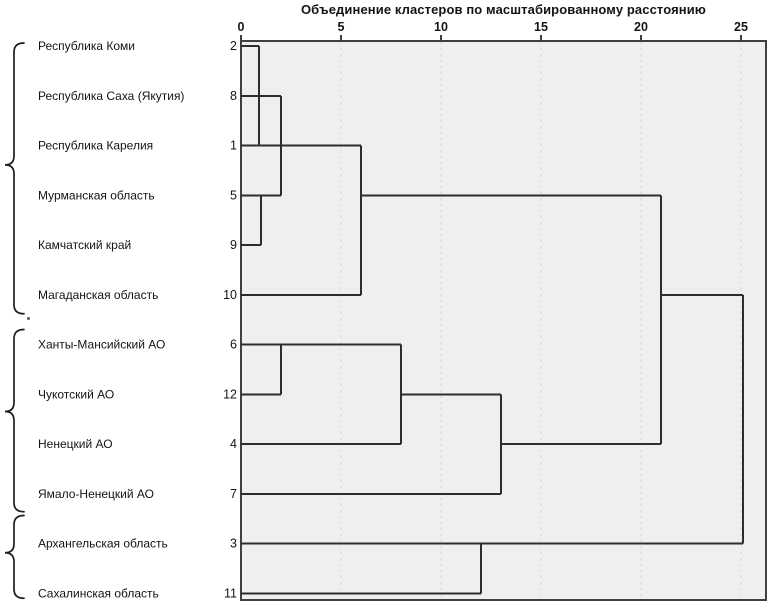 This screenshot has width=775, height=608. I want to click on row-label: Сахалинская область, so click(98, 593).